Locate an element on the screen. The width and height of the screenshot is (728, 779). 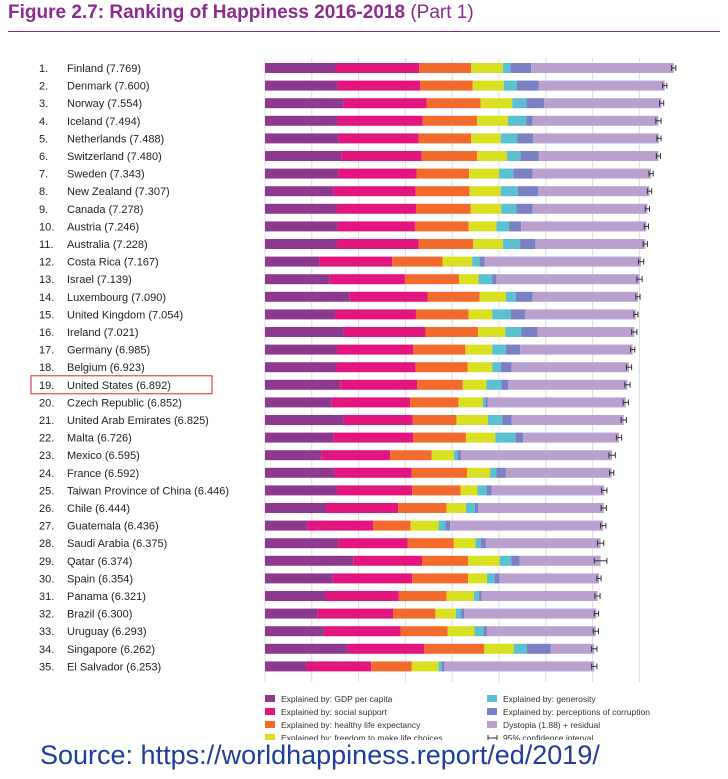
chart-row: 33. Uruguay (6.293) is located at coordinates (319, 632).